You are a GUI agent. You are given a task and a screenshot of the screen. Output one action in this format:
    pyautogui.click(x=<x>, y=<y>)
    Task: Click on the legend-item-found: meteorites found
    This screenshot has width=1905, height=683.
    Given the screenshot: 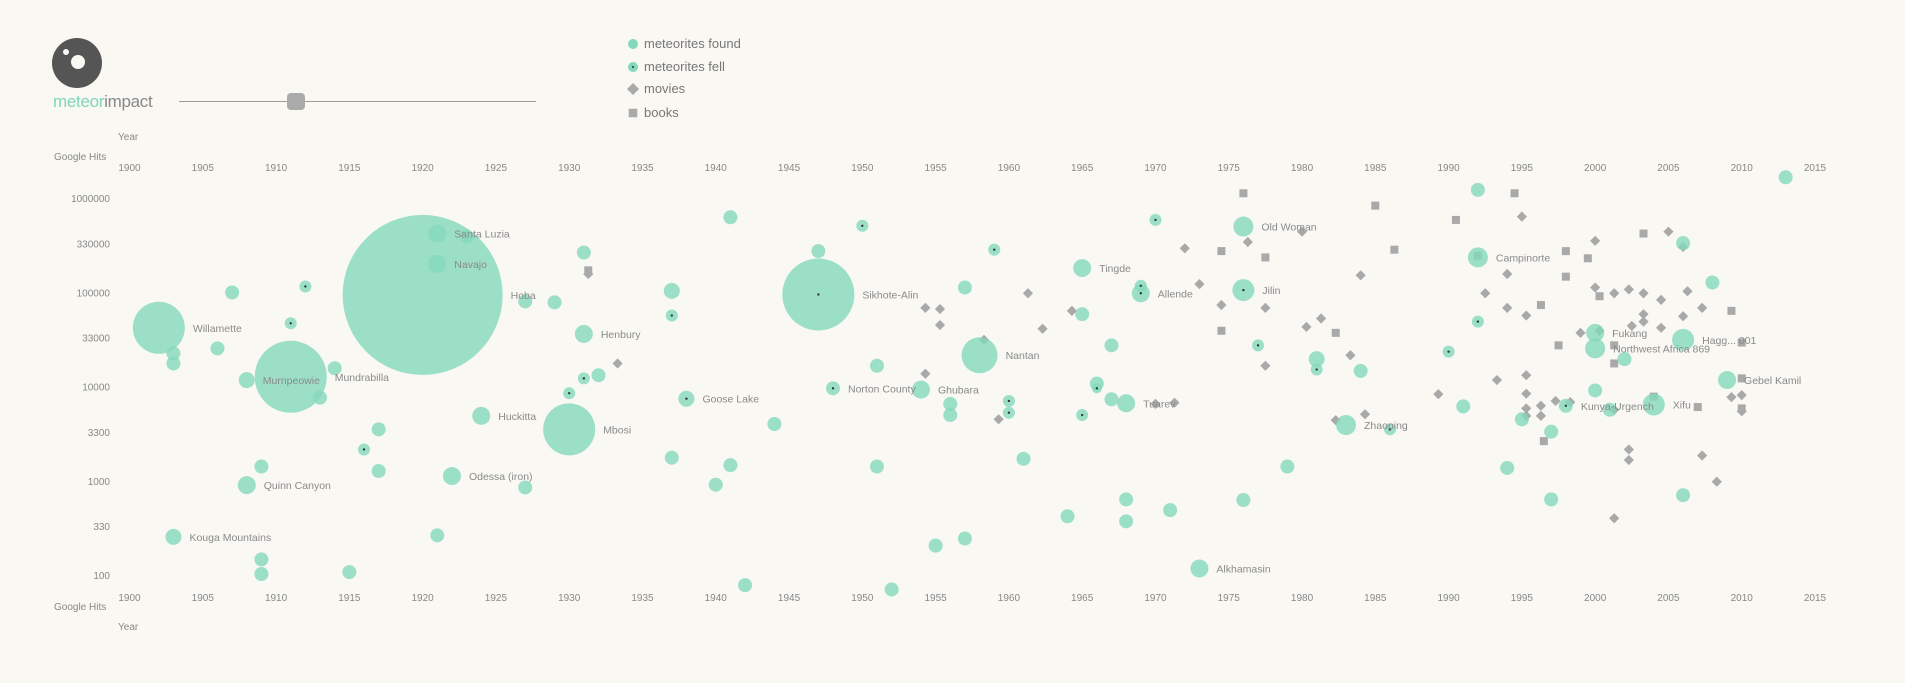 What is the action you would take?
    pyautogui.click(x=728, y=45)
    